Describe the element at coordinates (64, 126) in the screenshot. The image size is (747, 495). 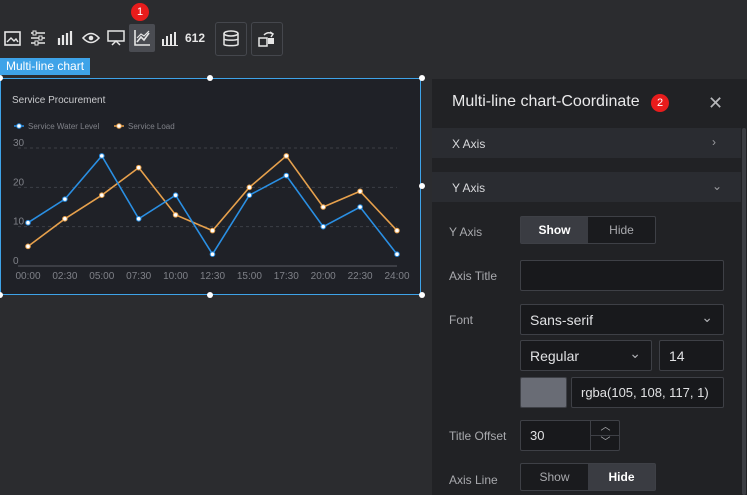
I see `legend-label: Service Water Level` at that location.